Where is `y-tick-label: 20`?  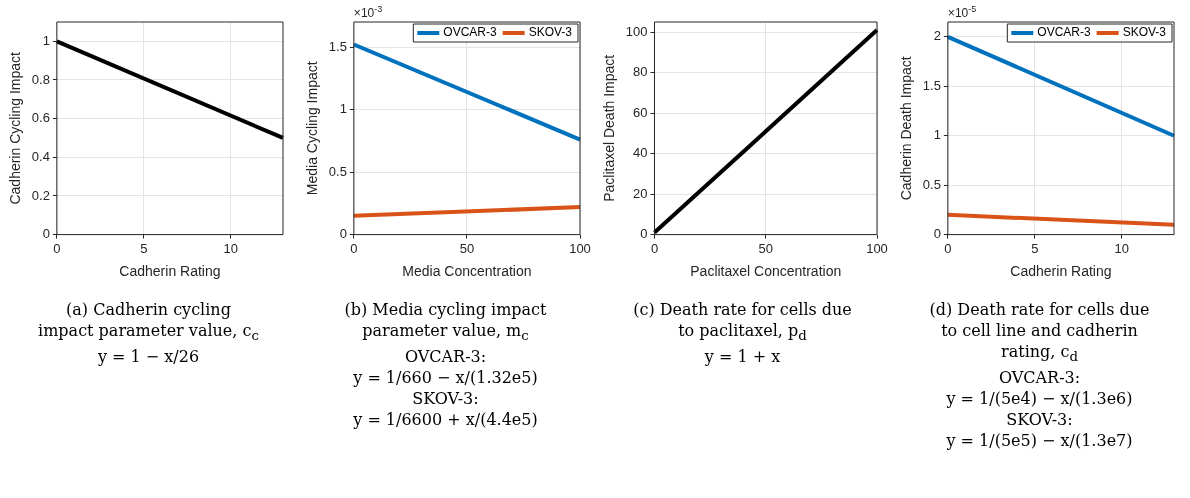 y-tick-label: 20 is located at coordinates (640, 193).